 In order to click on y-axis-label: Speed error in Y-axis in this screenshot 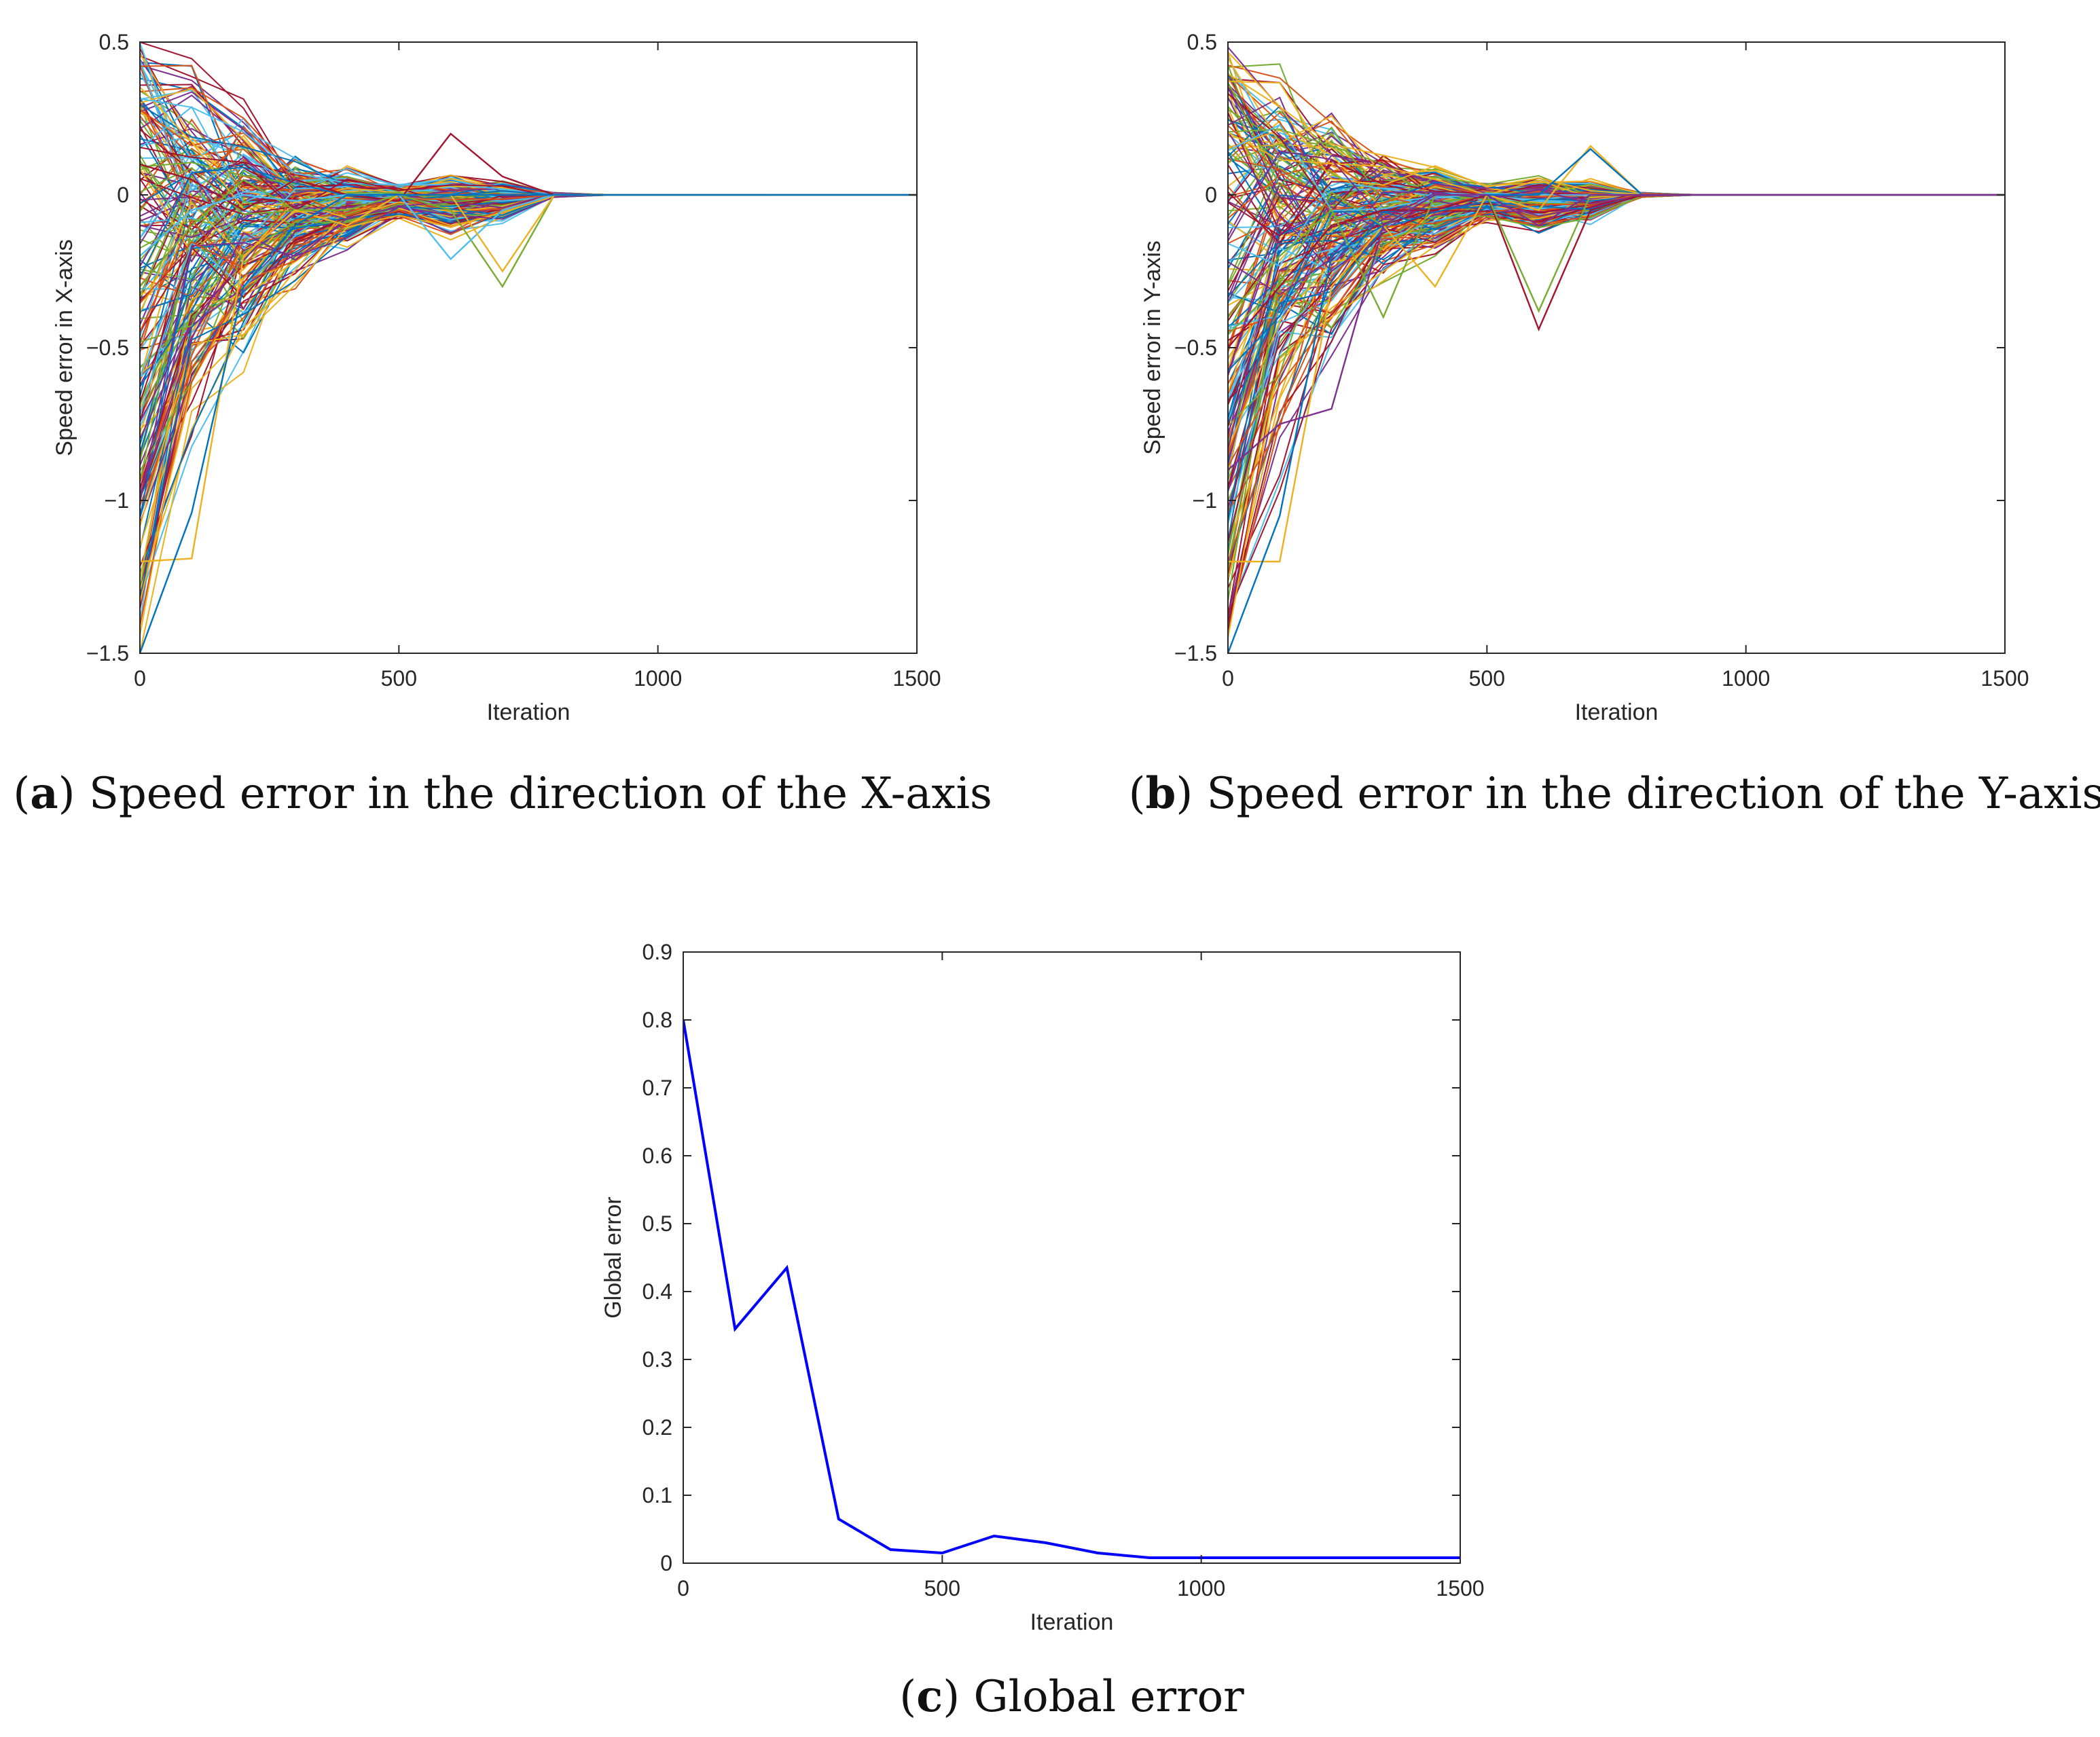, I will do `click(1152, 347)`.